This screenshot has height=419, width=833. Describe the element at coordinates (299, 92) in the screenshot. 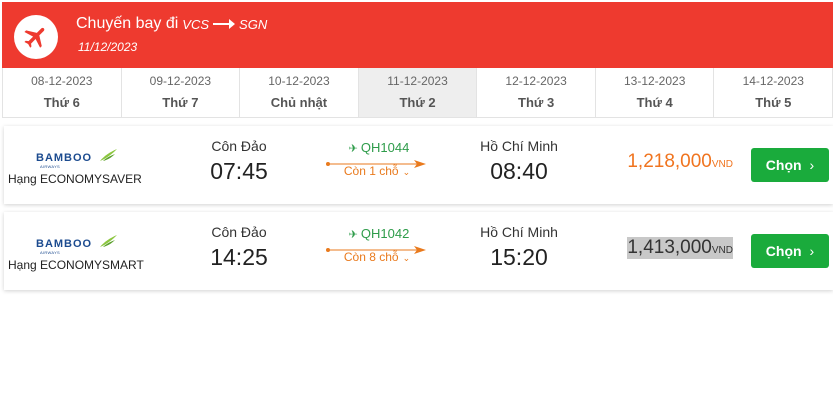

I see `date-tab: 10-12-2023 Chủ nhật` at that location.